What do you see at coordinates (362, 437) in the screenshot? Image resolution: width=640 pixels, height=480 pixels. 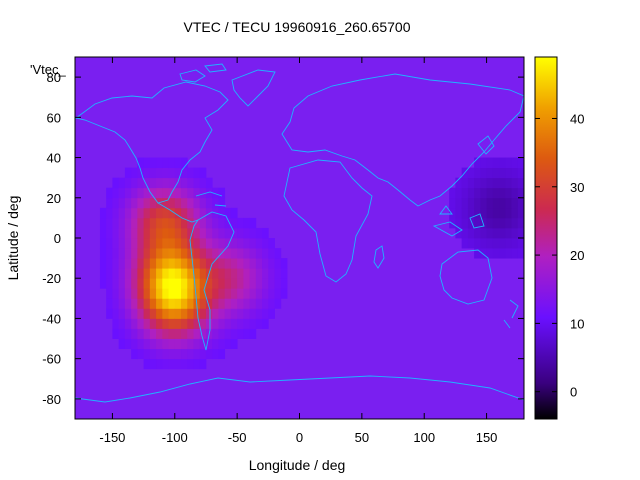 I see `x-tick-label: 50` at bounding box center [362, 437].